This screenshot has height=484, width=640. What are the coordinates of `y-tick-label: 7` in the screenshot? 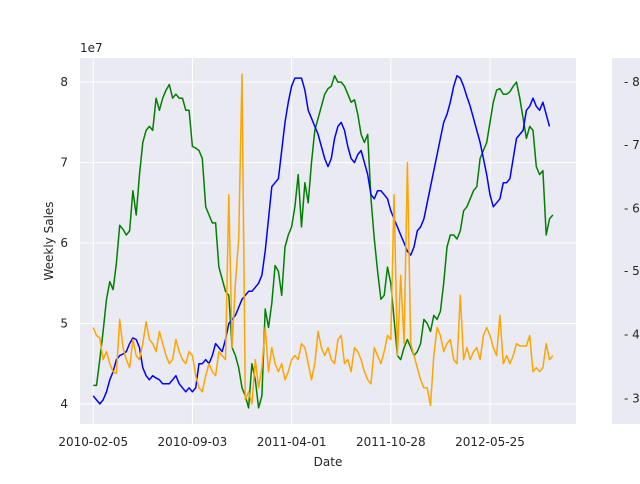 It's located at (64, 163).